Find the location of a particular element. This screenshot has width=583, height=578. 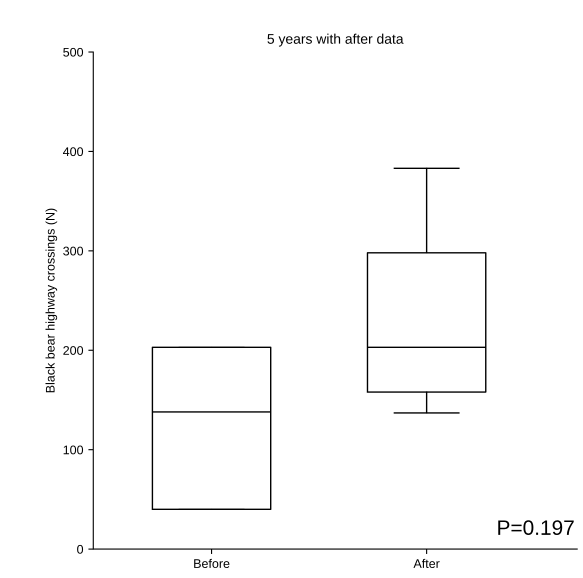

annotation: P=0.197 is located at coordinates (536, 528).